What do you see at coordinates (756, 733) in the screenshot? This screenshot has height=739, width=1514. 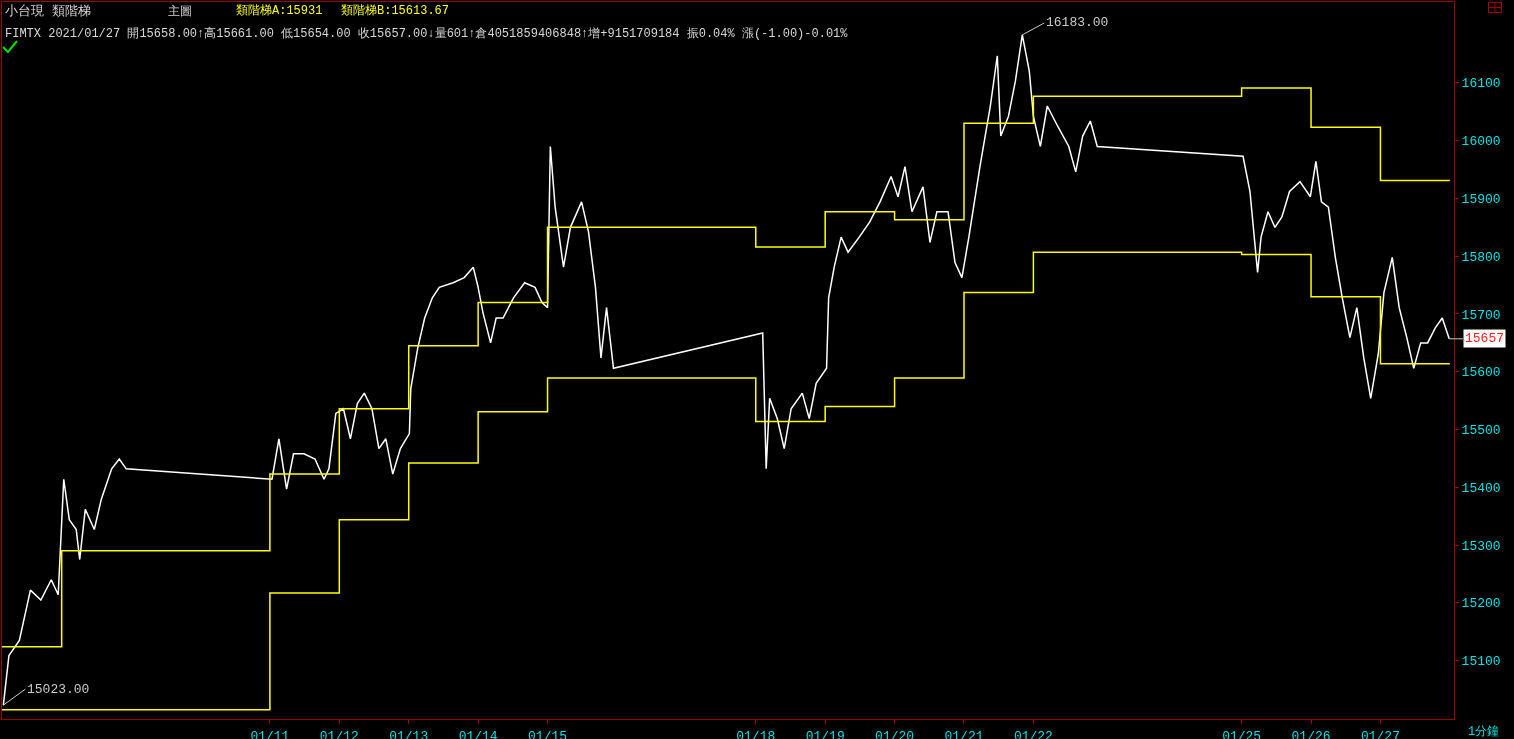 I see `x-tick-label: 01/18` at bounding box center [756, 733].